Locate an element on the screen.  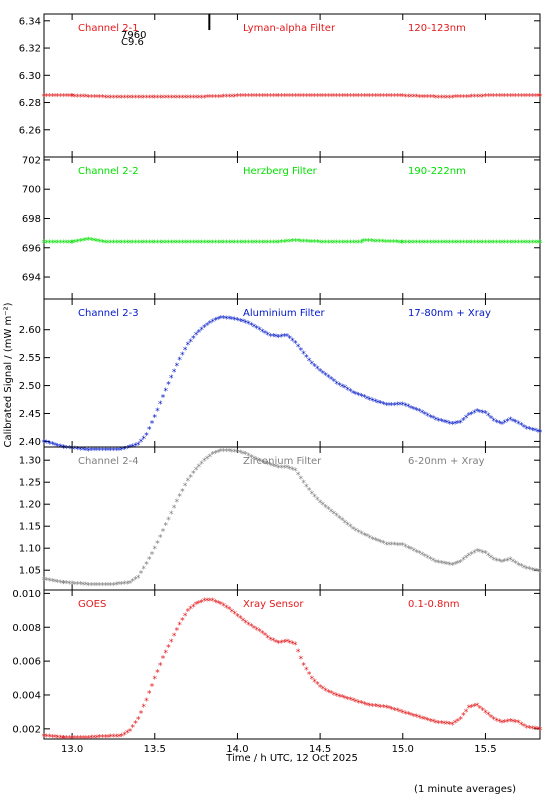
y-tick-label: 694 is located at coordinates (31, 278).